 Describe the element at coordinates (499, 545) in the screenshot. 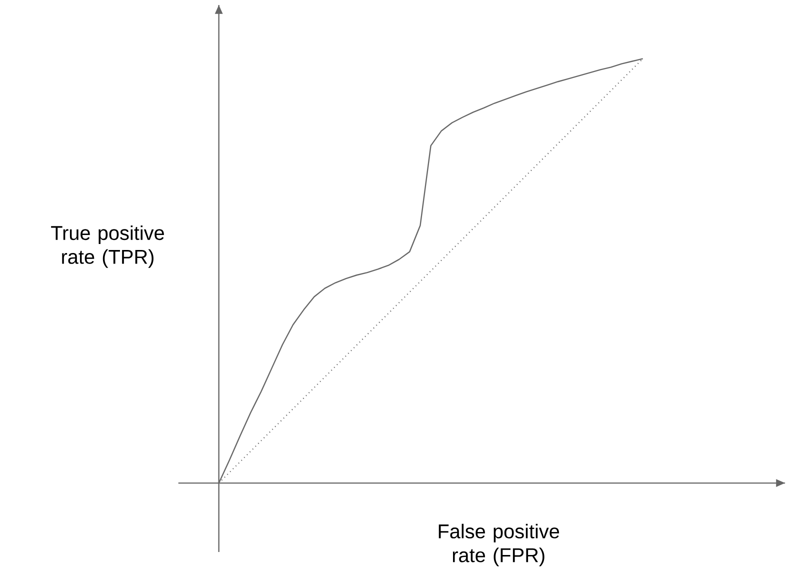

I see `x-axis-title: False positive rate (FPR)` at that location.